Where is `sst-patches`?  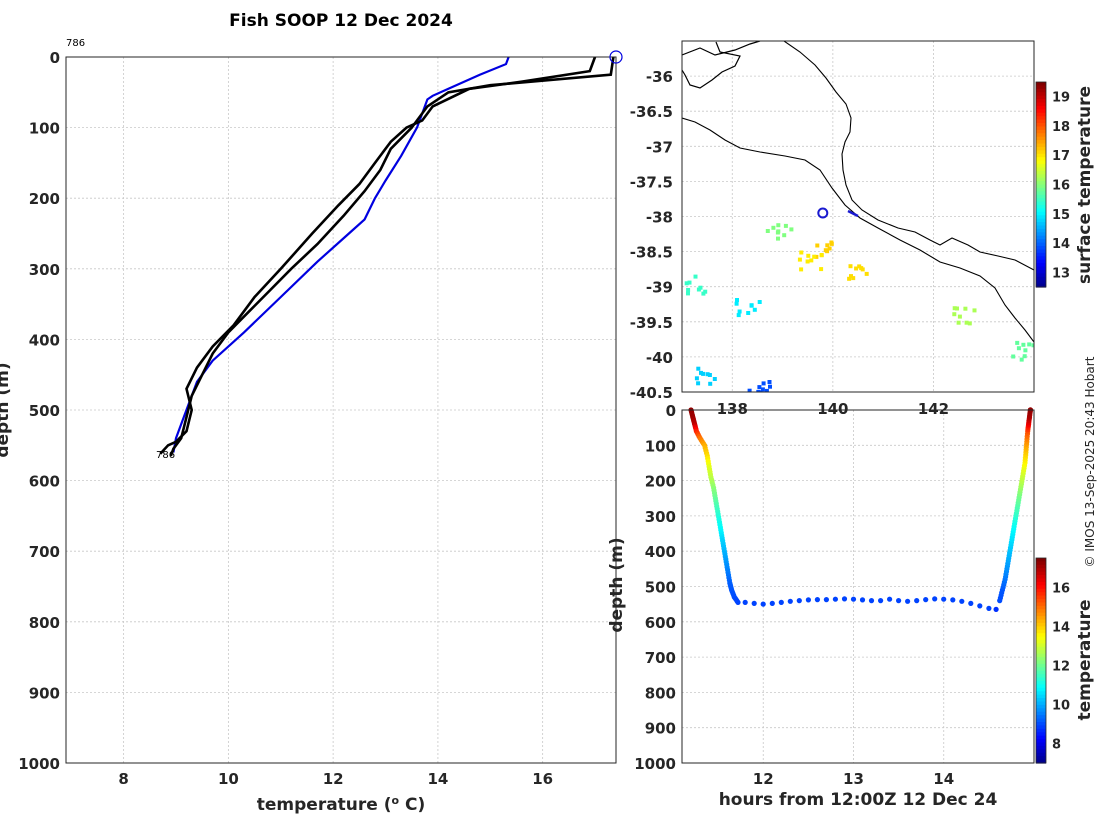 sst-patches is located at coordinates (859, 307).